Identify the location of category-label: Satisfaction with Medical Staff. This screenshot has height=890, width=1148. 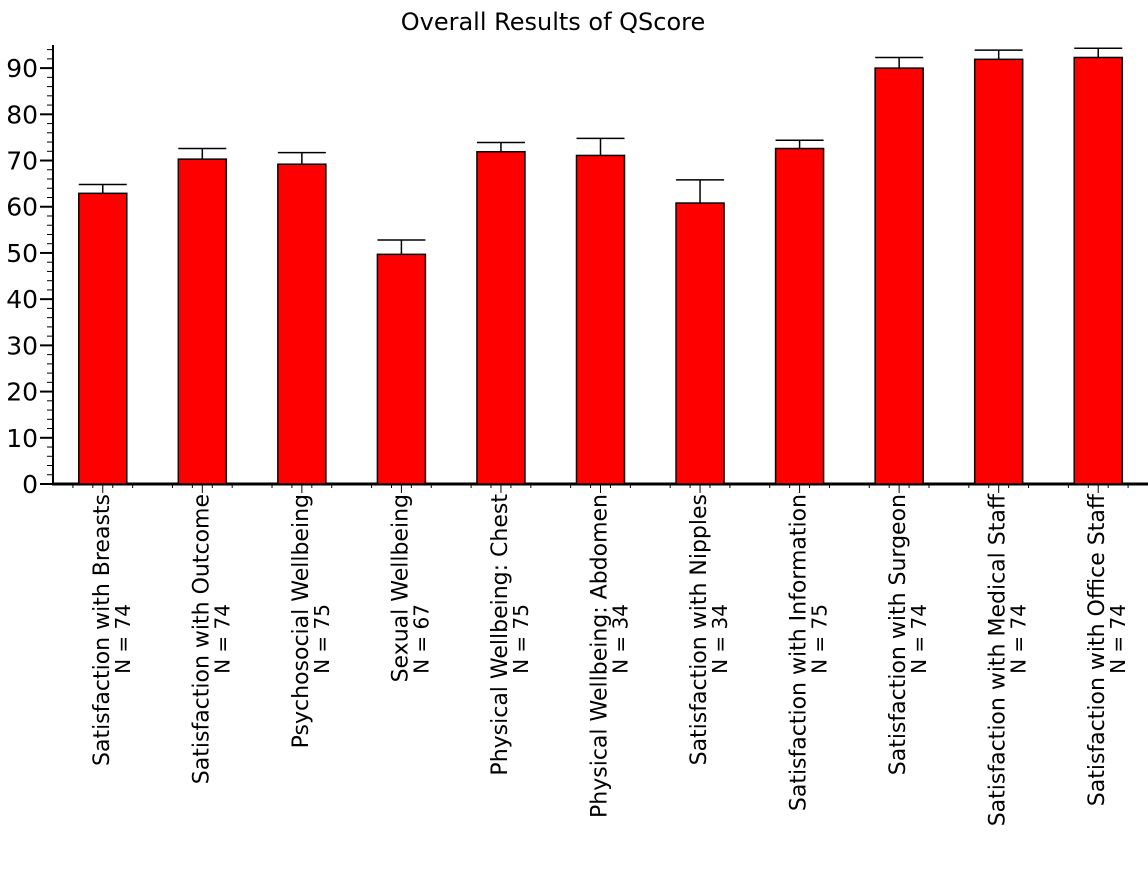
(998, 659).